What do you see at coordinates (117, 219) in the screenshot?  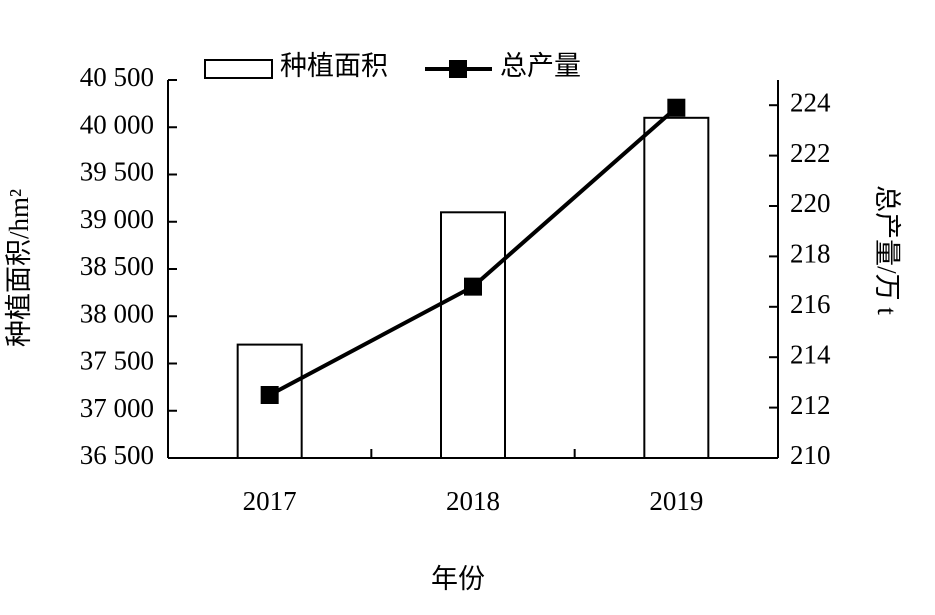 I see `y-tick-label: 39 000` at bounding box center [117, 219].